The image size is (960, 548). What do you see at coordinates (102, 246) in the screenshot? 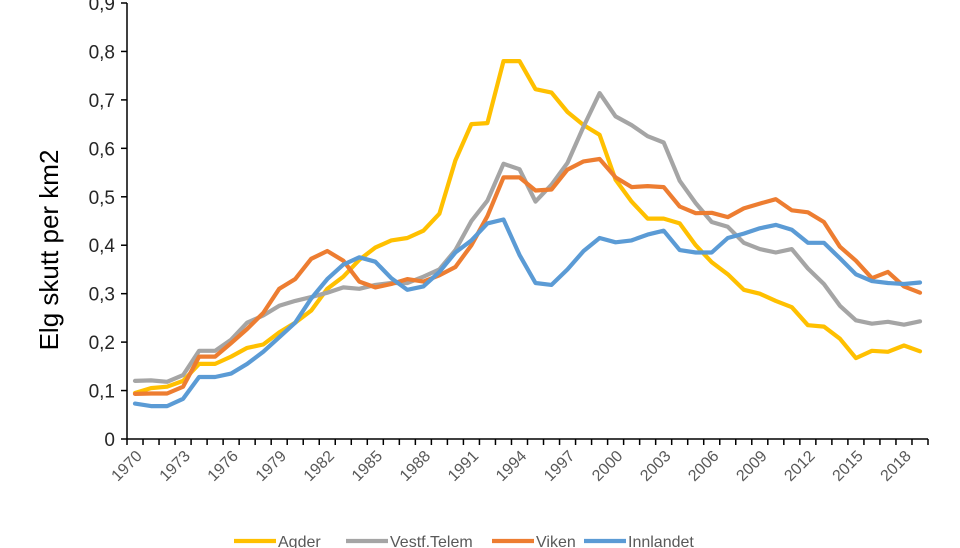
I see `y-tick-label: 0,4` at bounding box center [102, 246].